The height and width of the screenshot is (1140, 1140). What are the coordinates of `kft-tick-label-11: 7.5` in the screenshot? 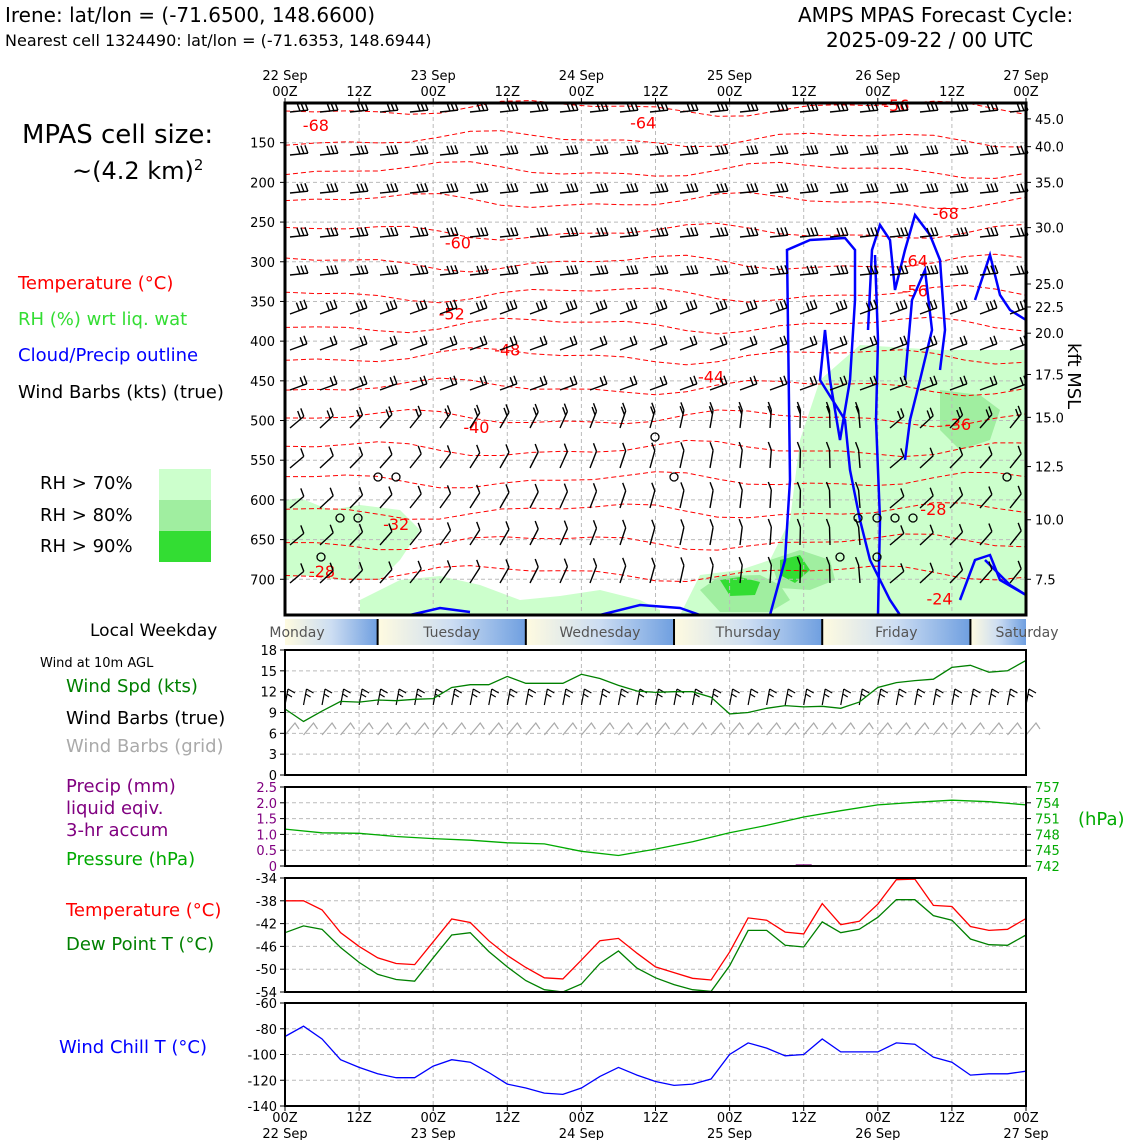 It's located at (1045, 580).